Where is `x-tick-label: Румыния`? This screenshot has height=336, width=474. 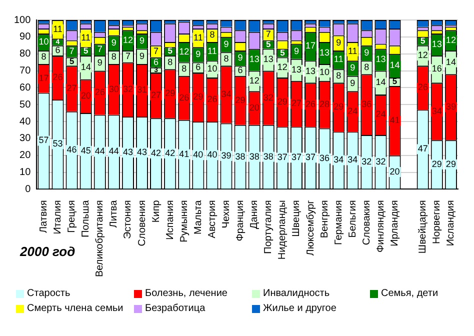 x-tick-label: Румыния is located at coordinates (184, 221).